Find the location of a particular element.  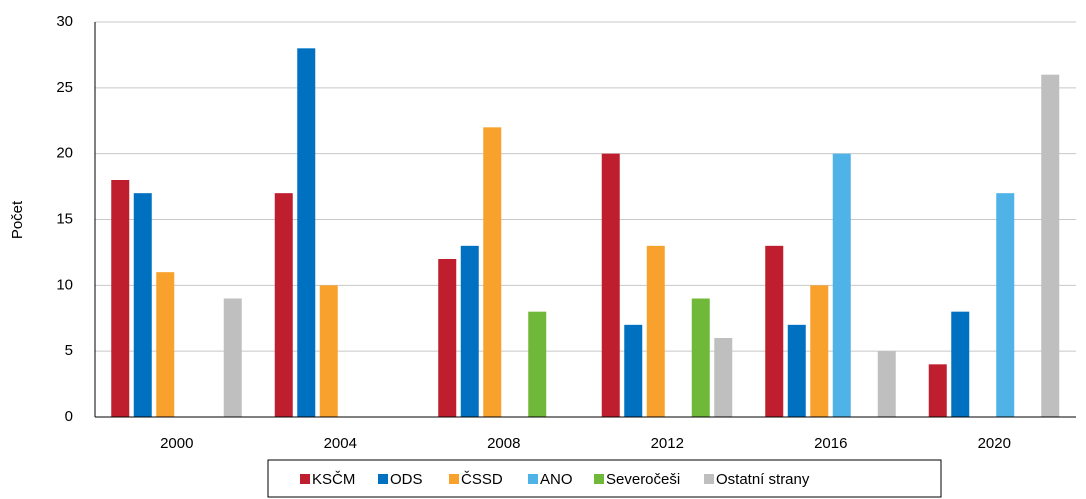

y-tick-label: 20 is located at coordinates (64, 153).